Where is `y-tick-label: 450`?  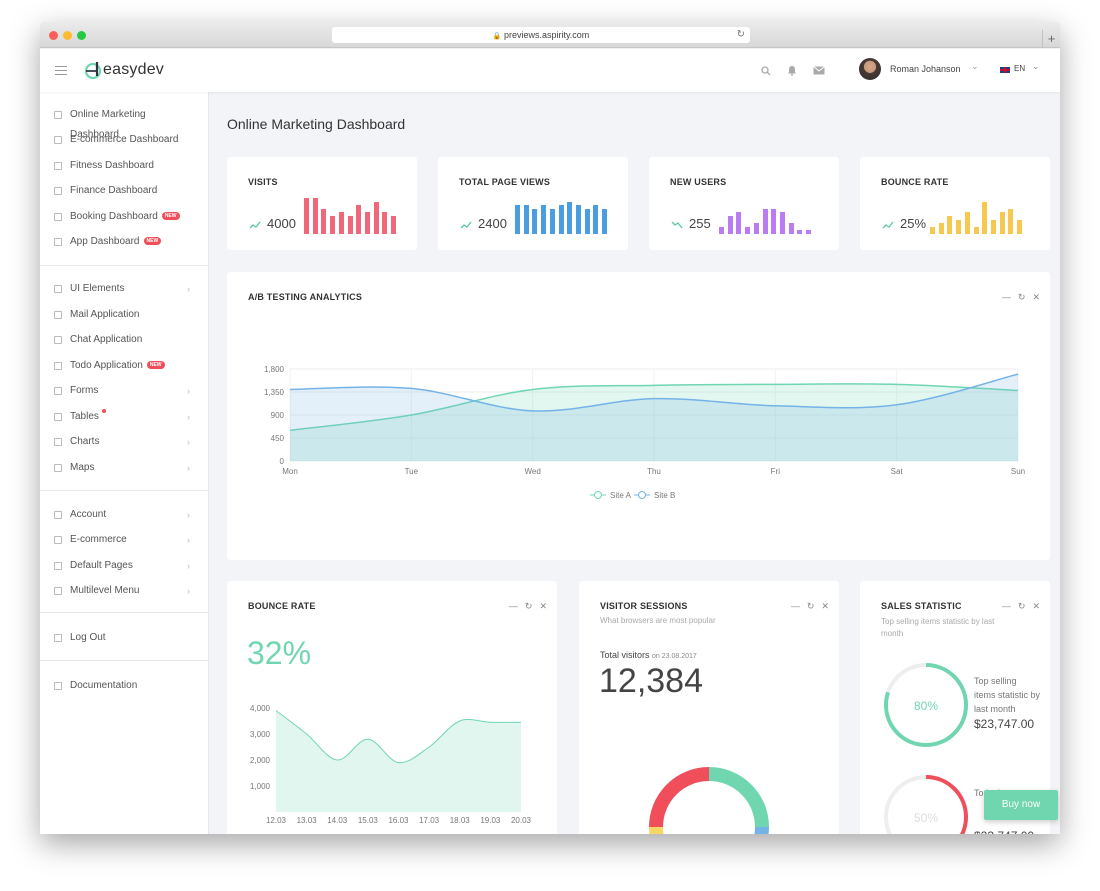 y-tick-label: 450 is located at coordinates (278, 438).